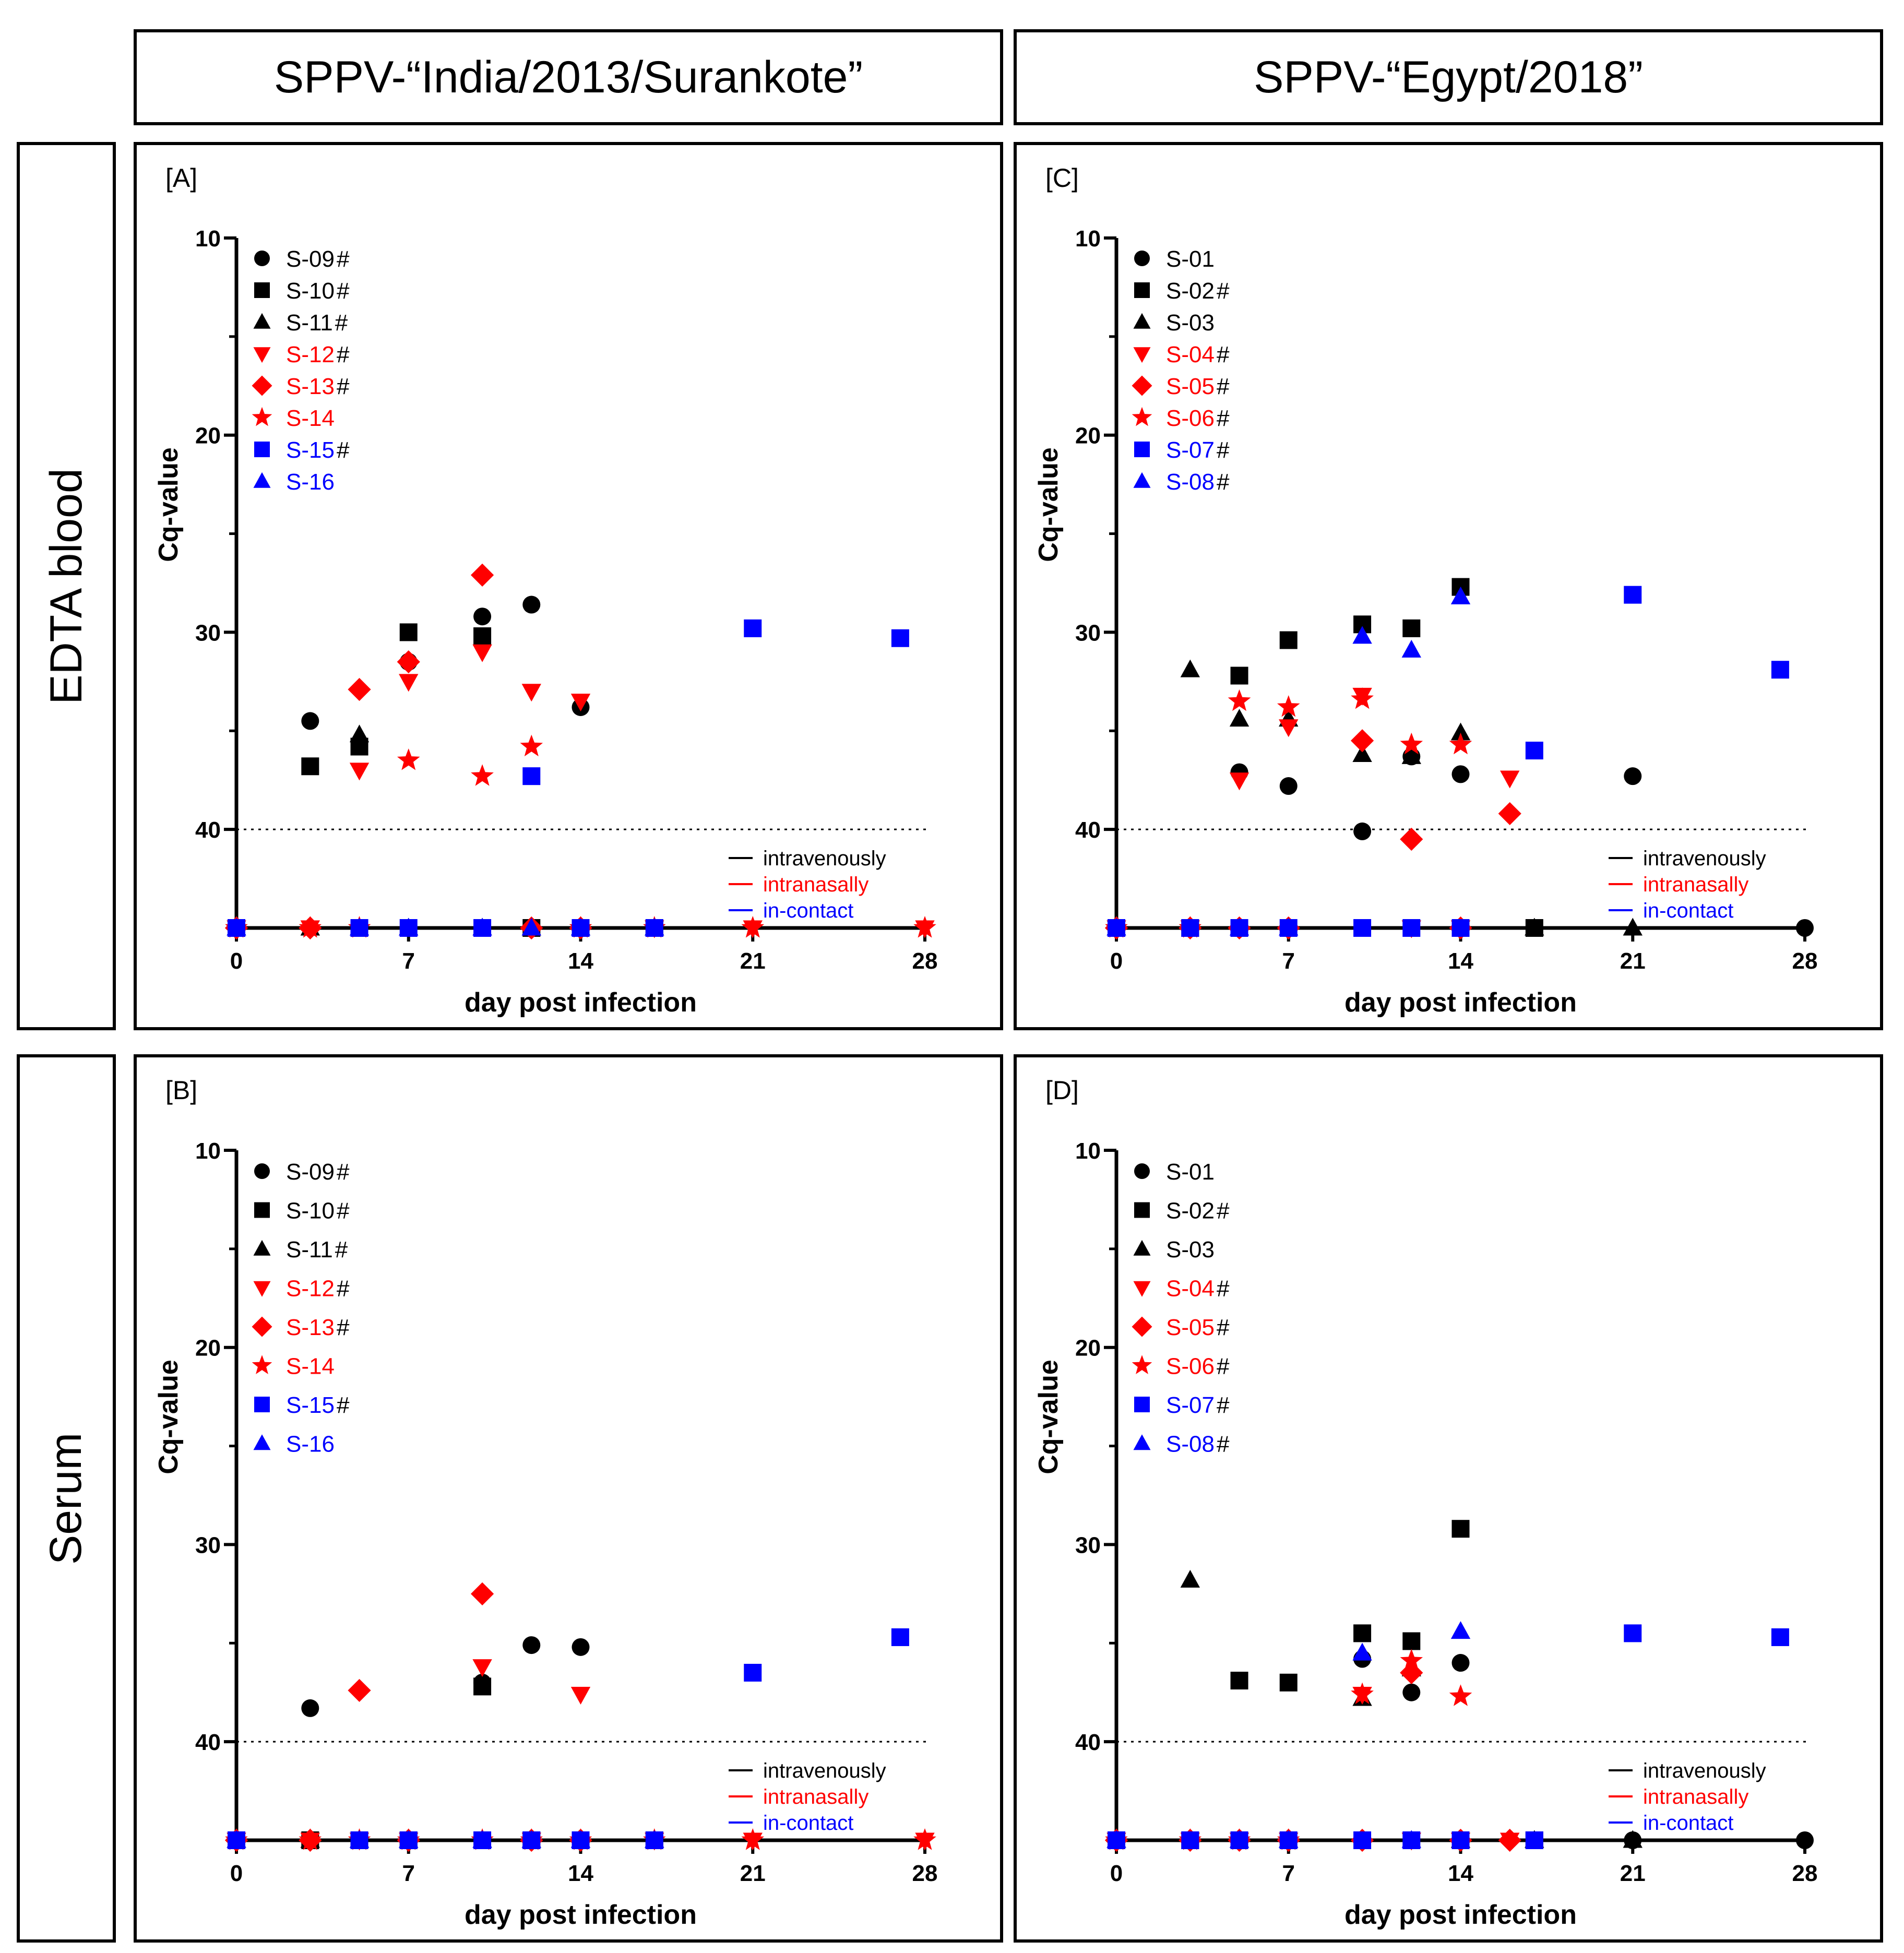  What do you see at coordinates (1198, 482) in the screenshot?
I see `legend-label: S-08#` at bounding box center [1198, 482].